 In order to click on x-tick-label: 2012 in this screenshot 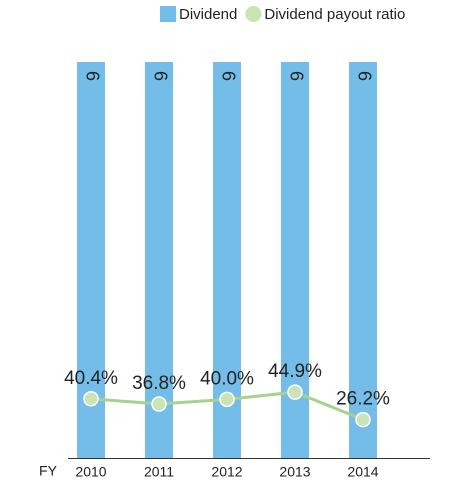, I will do `click(226, 472)`.